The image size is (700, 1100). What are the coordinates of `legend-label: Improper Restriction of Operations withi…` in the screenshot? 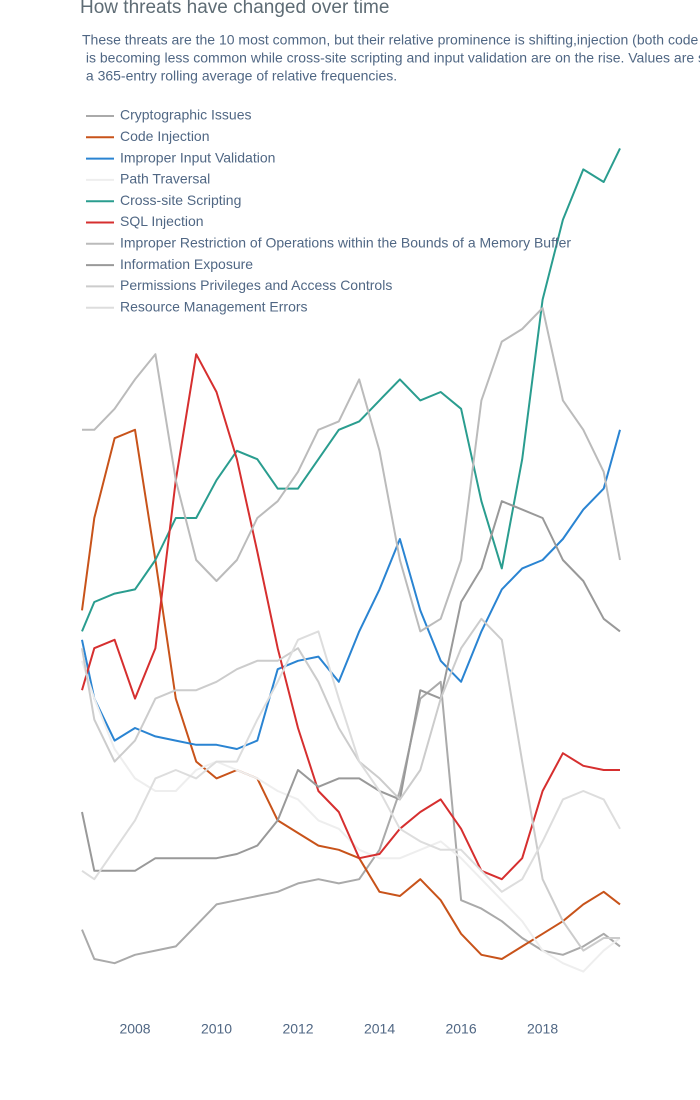 It's located at (345, 243).